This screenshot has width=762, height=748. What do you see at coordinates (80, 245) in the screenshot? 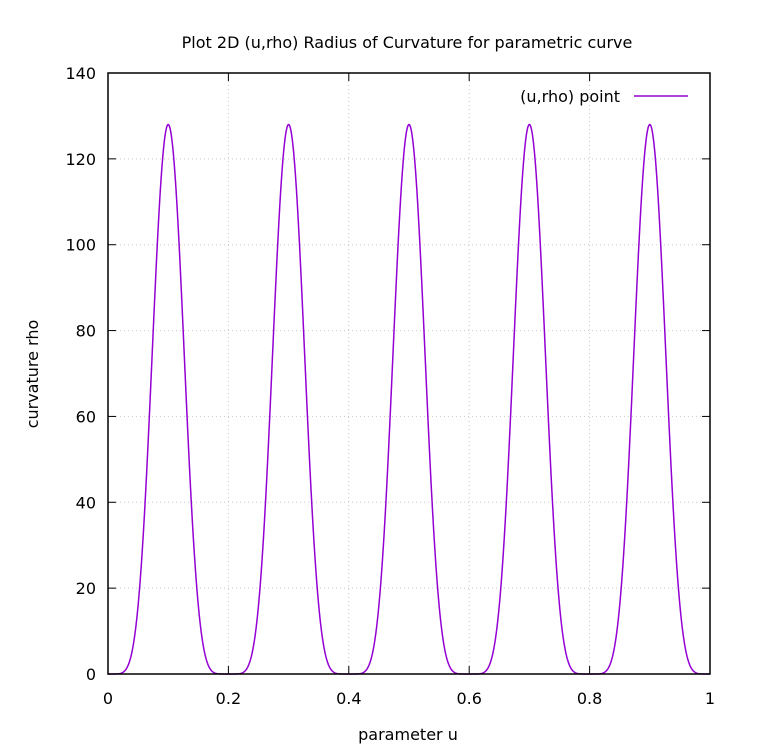
I see `y-tick-label: 100` at bounding box center [80, 245].